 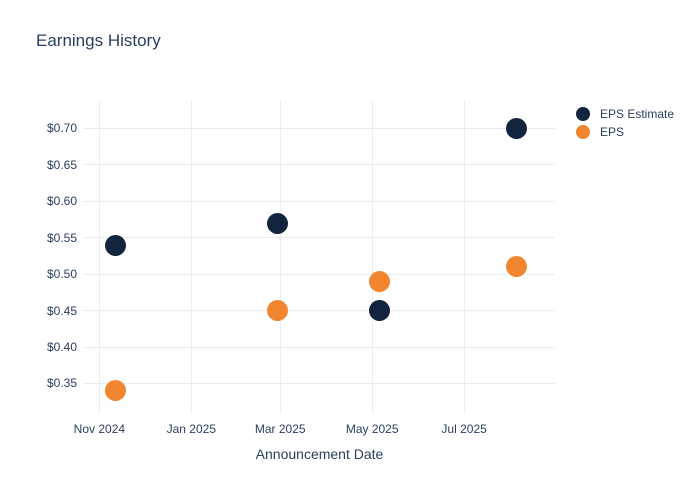 I want to click on legend-item-eps-estimate: EPS Estimate, so click(x=625, y=114).